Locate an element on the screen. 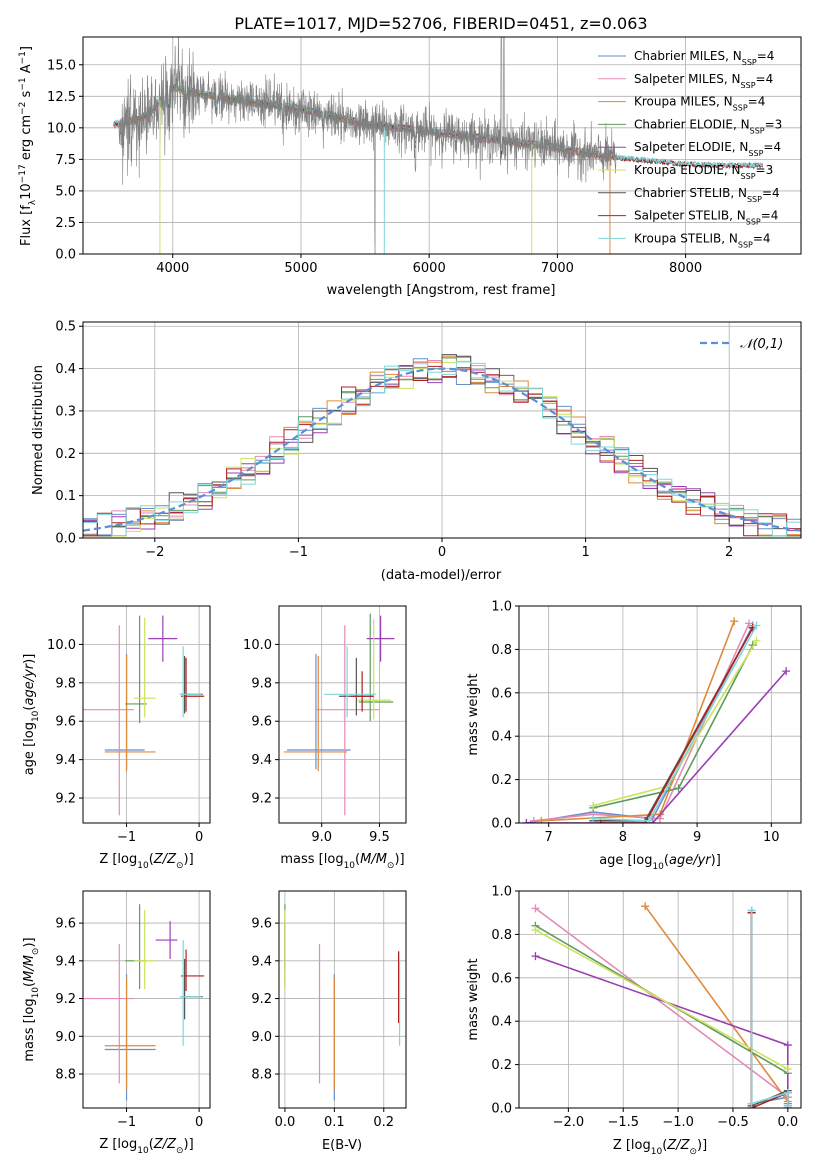 Image resolution: width=819 pixels, height=1170 pixels. weight-series-kroupa-stelib is located at coordinates (769, 1007).